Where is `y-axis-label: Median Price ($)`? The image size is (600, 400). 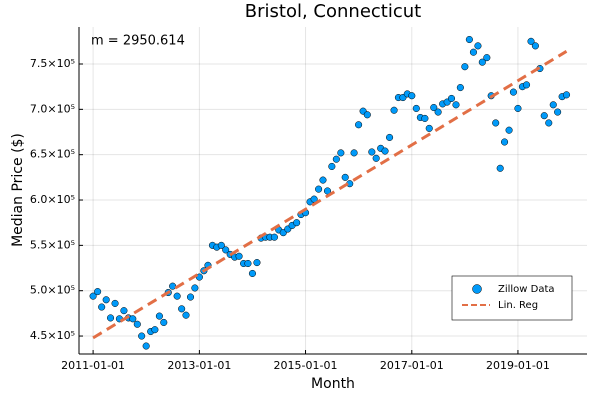 y-axis-label: Median Price ($) is located at coordinates (18, 190).